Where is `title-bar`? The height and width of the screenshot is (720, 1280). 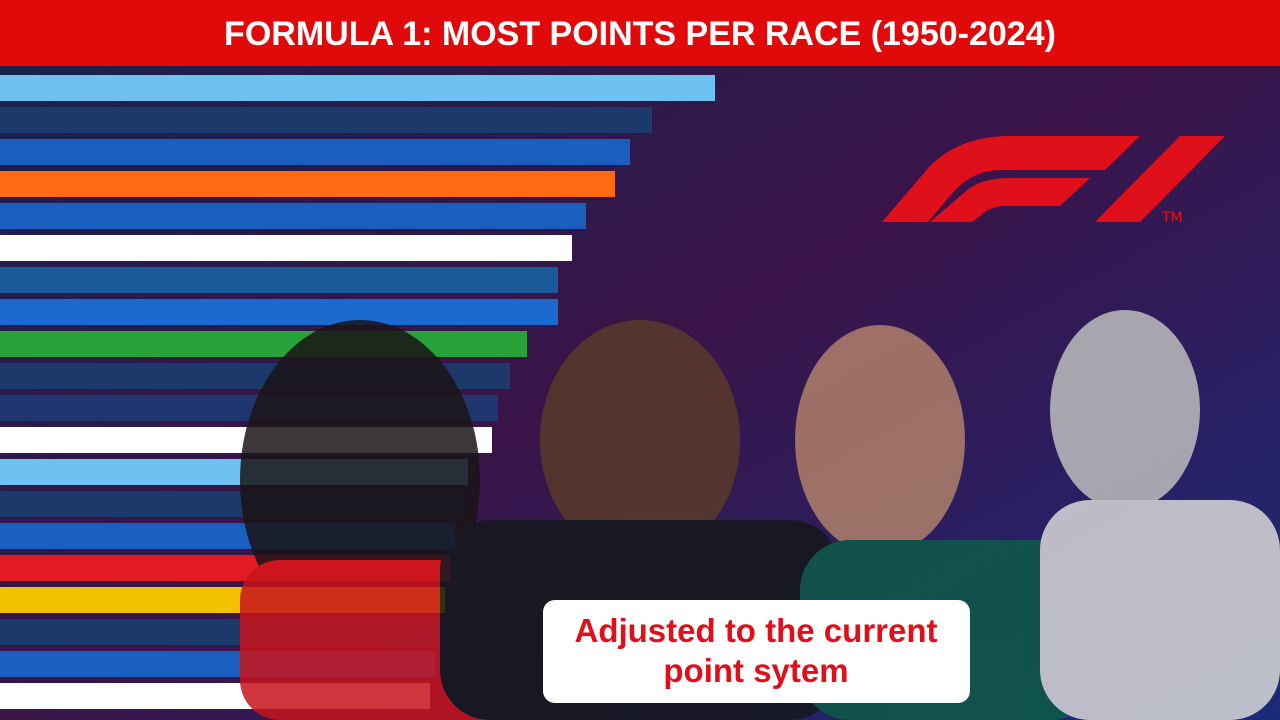 title-bar is located at coordinates (640, 33).